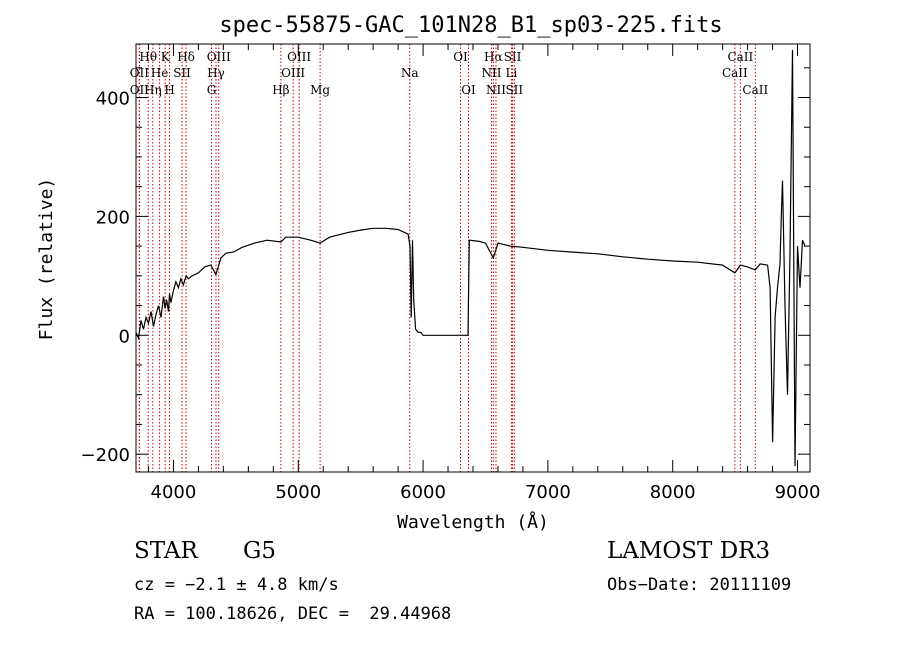 The height and width of the screenshot is (649, 900). I want to click on x-tick-label: 6000, so click(423, 492).